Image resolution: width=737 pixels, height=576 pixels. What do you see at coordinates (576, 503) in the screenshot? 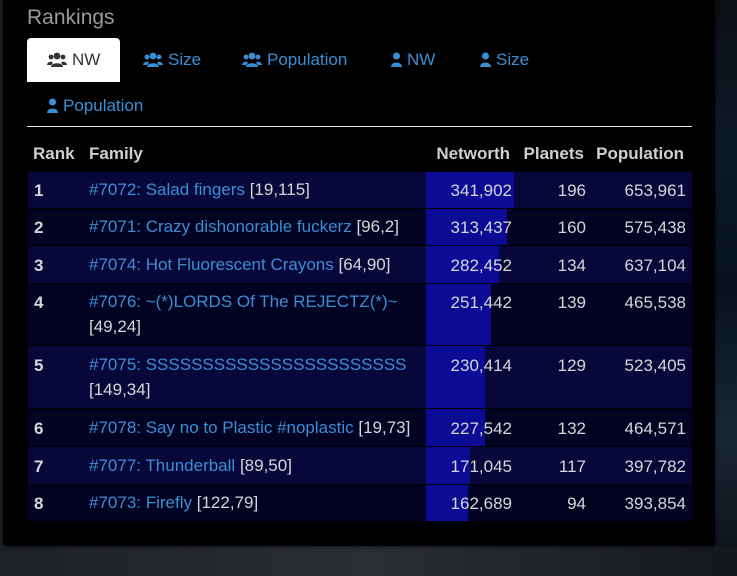
I see `planets-cell: 94` at bounding box center [576, 503].